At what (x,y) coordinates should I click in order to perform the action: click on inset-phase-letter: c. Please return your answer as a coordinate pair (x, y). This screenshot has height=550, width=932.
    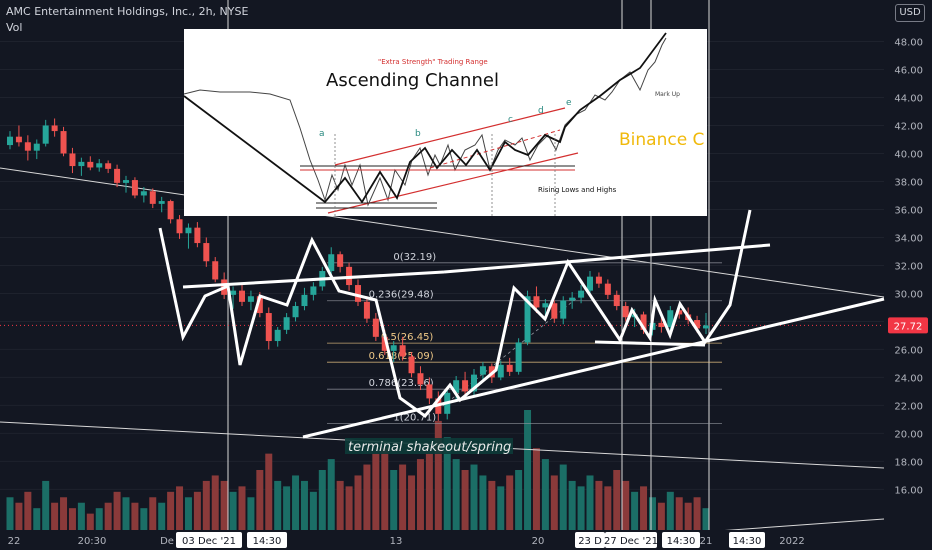
    Looking at the image, I should click on (510, 120).